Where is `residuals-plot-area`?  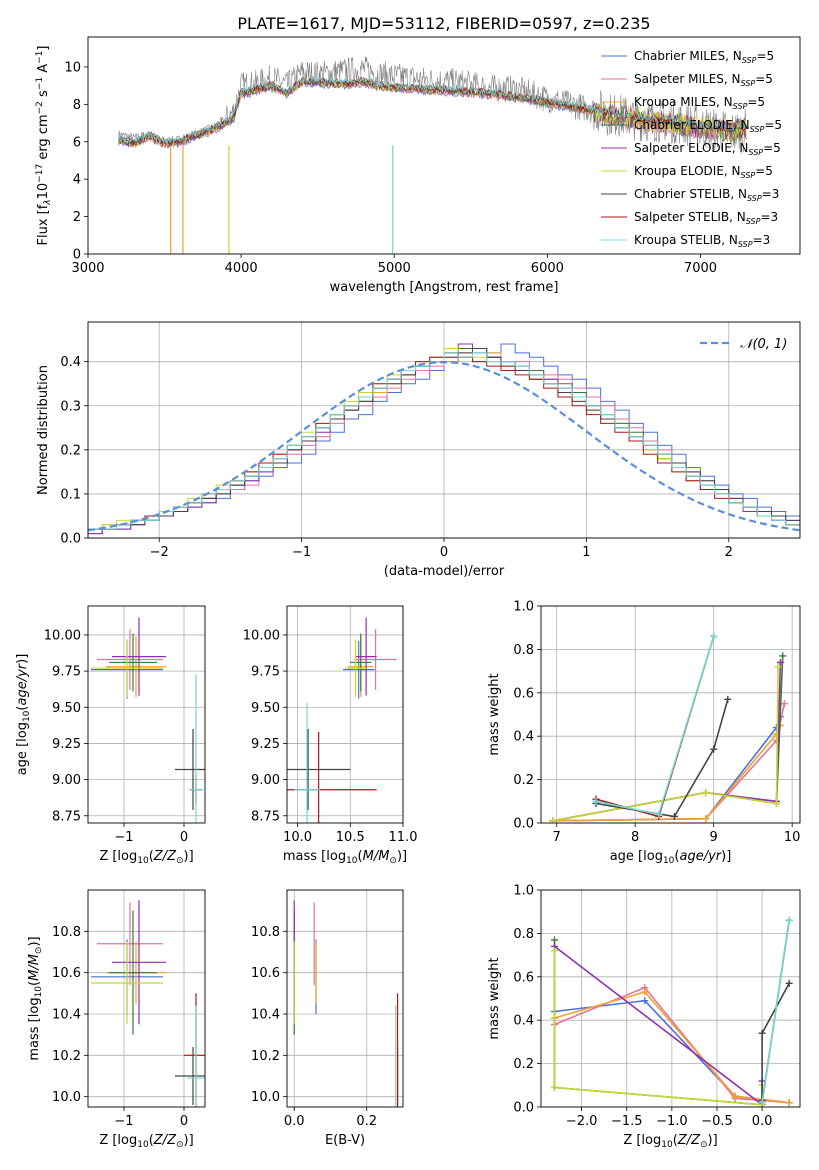 residuals-plot-area is located at coordinates (444, 440).